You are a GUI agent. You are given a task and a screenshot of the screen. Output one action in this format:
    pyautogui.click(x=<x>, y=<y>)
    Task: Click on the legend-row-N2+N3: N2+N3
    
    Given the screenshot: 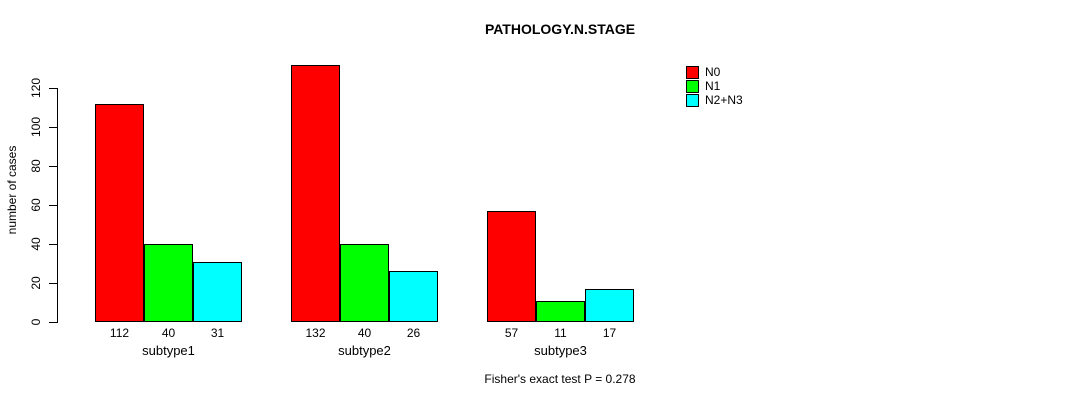 What is the action you would take?
    pyautogui.click(x=714, y=100)
    